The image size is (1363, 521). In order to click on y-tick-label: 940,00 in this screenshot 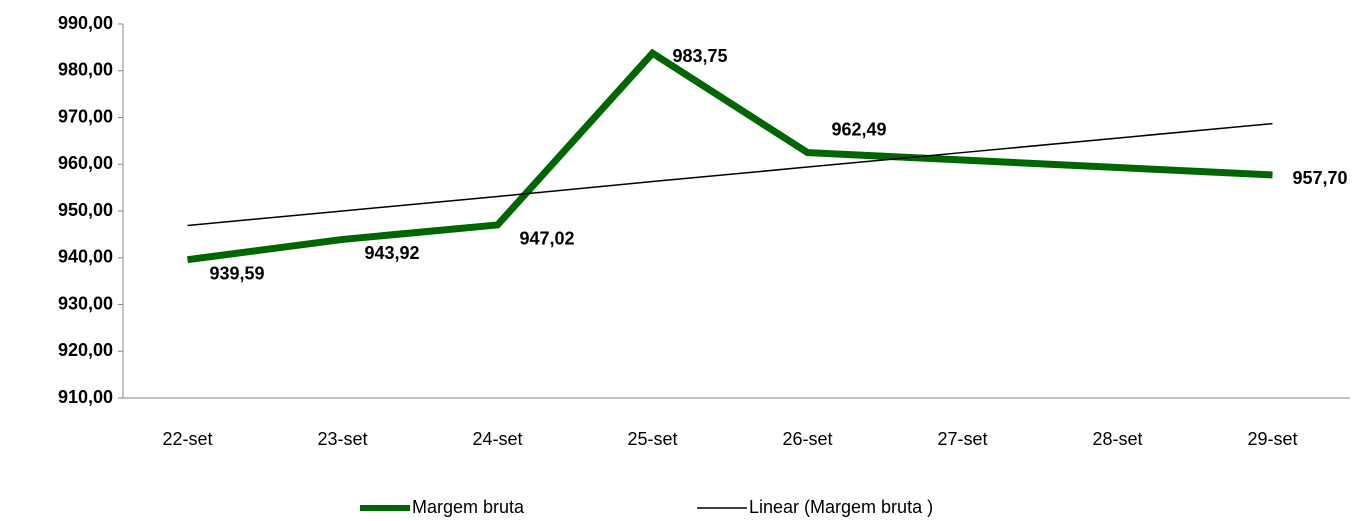, I will do `click(85, 257)`.